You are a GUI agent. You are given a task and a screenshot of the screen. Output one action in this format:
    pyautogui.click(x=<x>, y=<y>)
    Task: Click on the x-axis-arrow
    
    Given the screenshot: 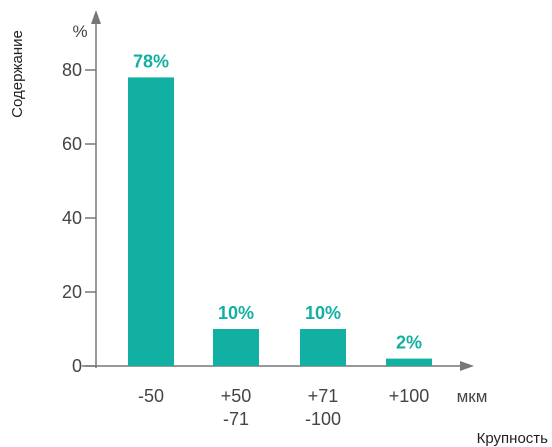 What is the action you would take?
    pyautogui.click(x=467, y=366)
    